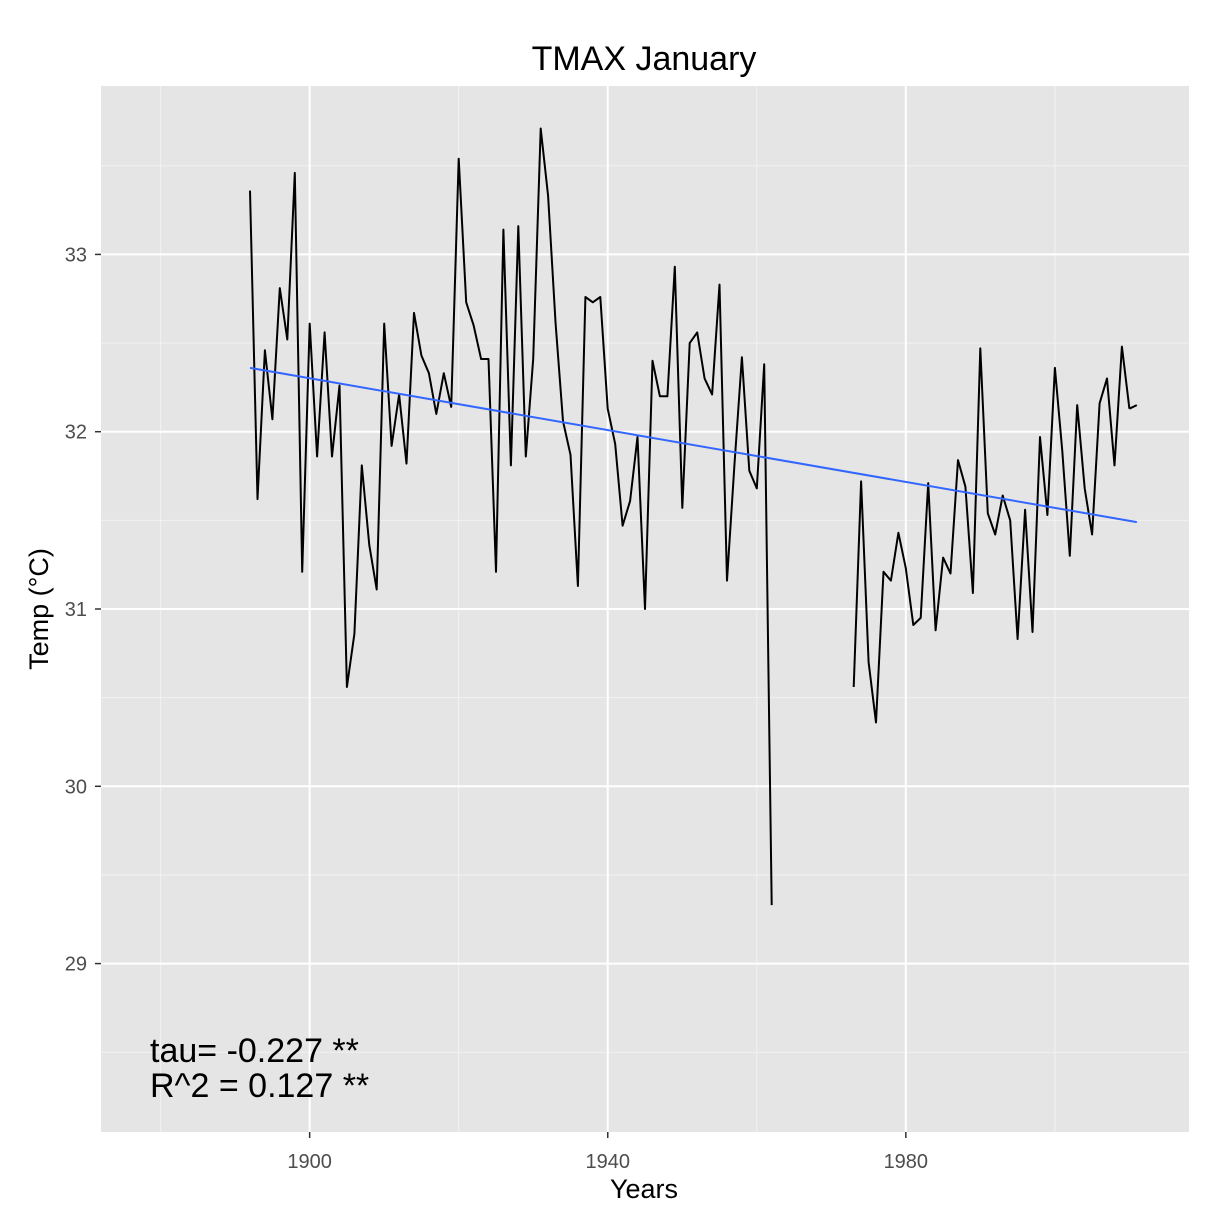 This screenshot has width=1224, height=1224. I want to click on y-axis-ticks: 29 30 31 32 33, so click(83, 610).